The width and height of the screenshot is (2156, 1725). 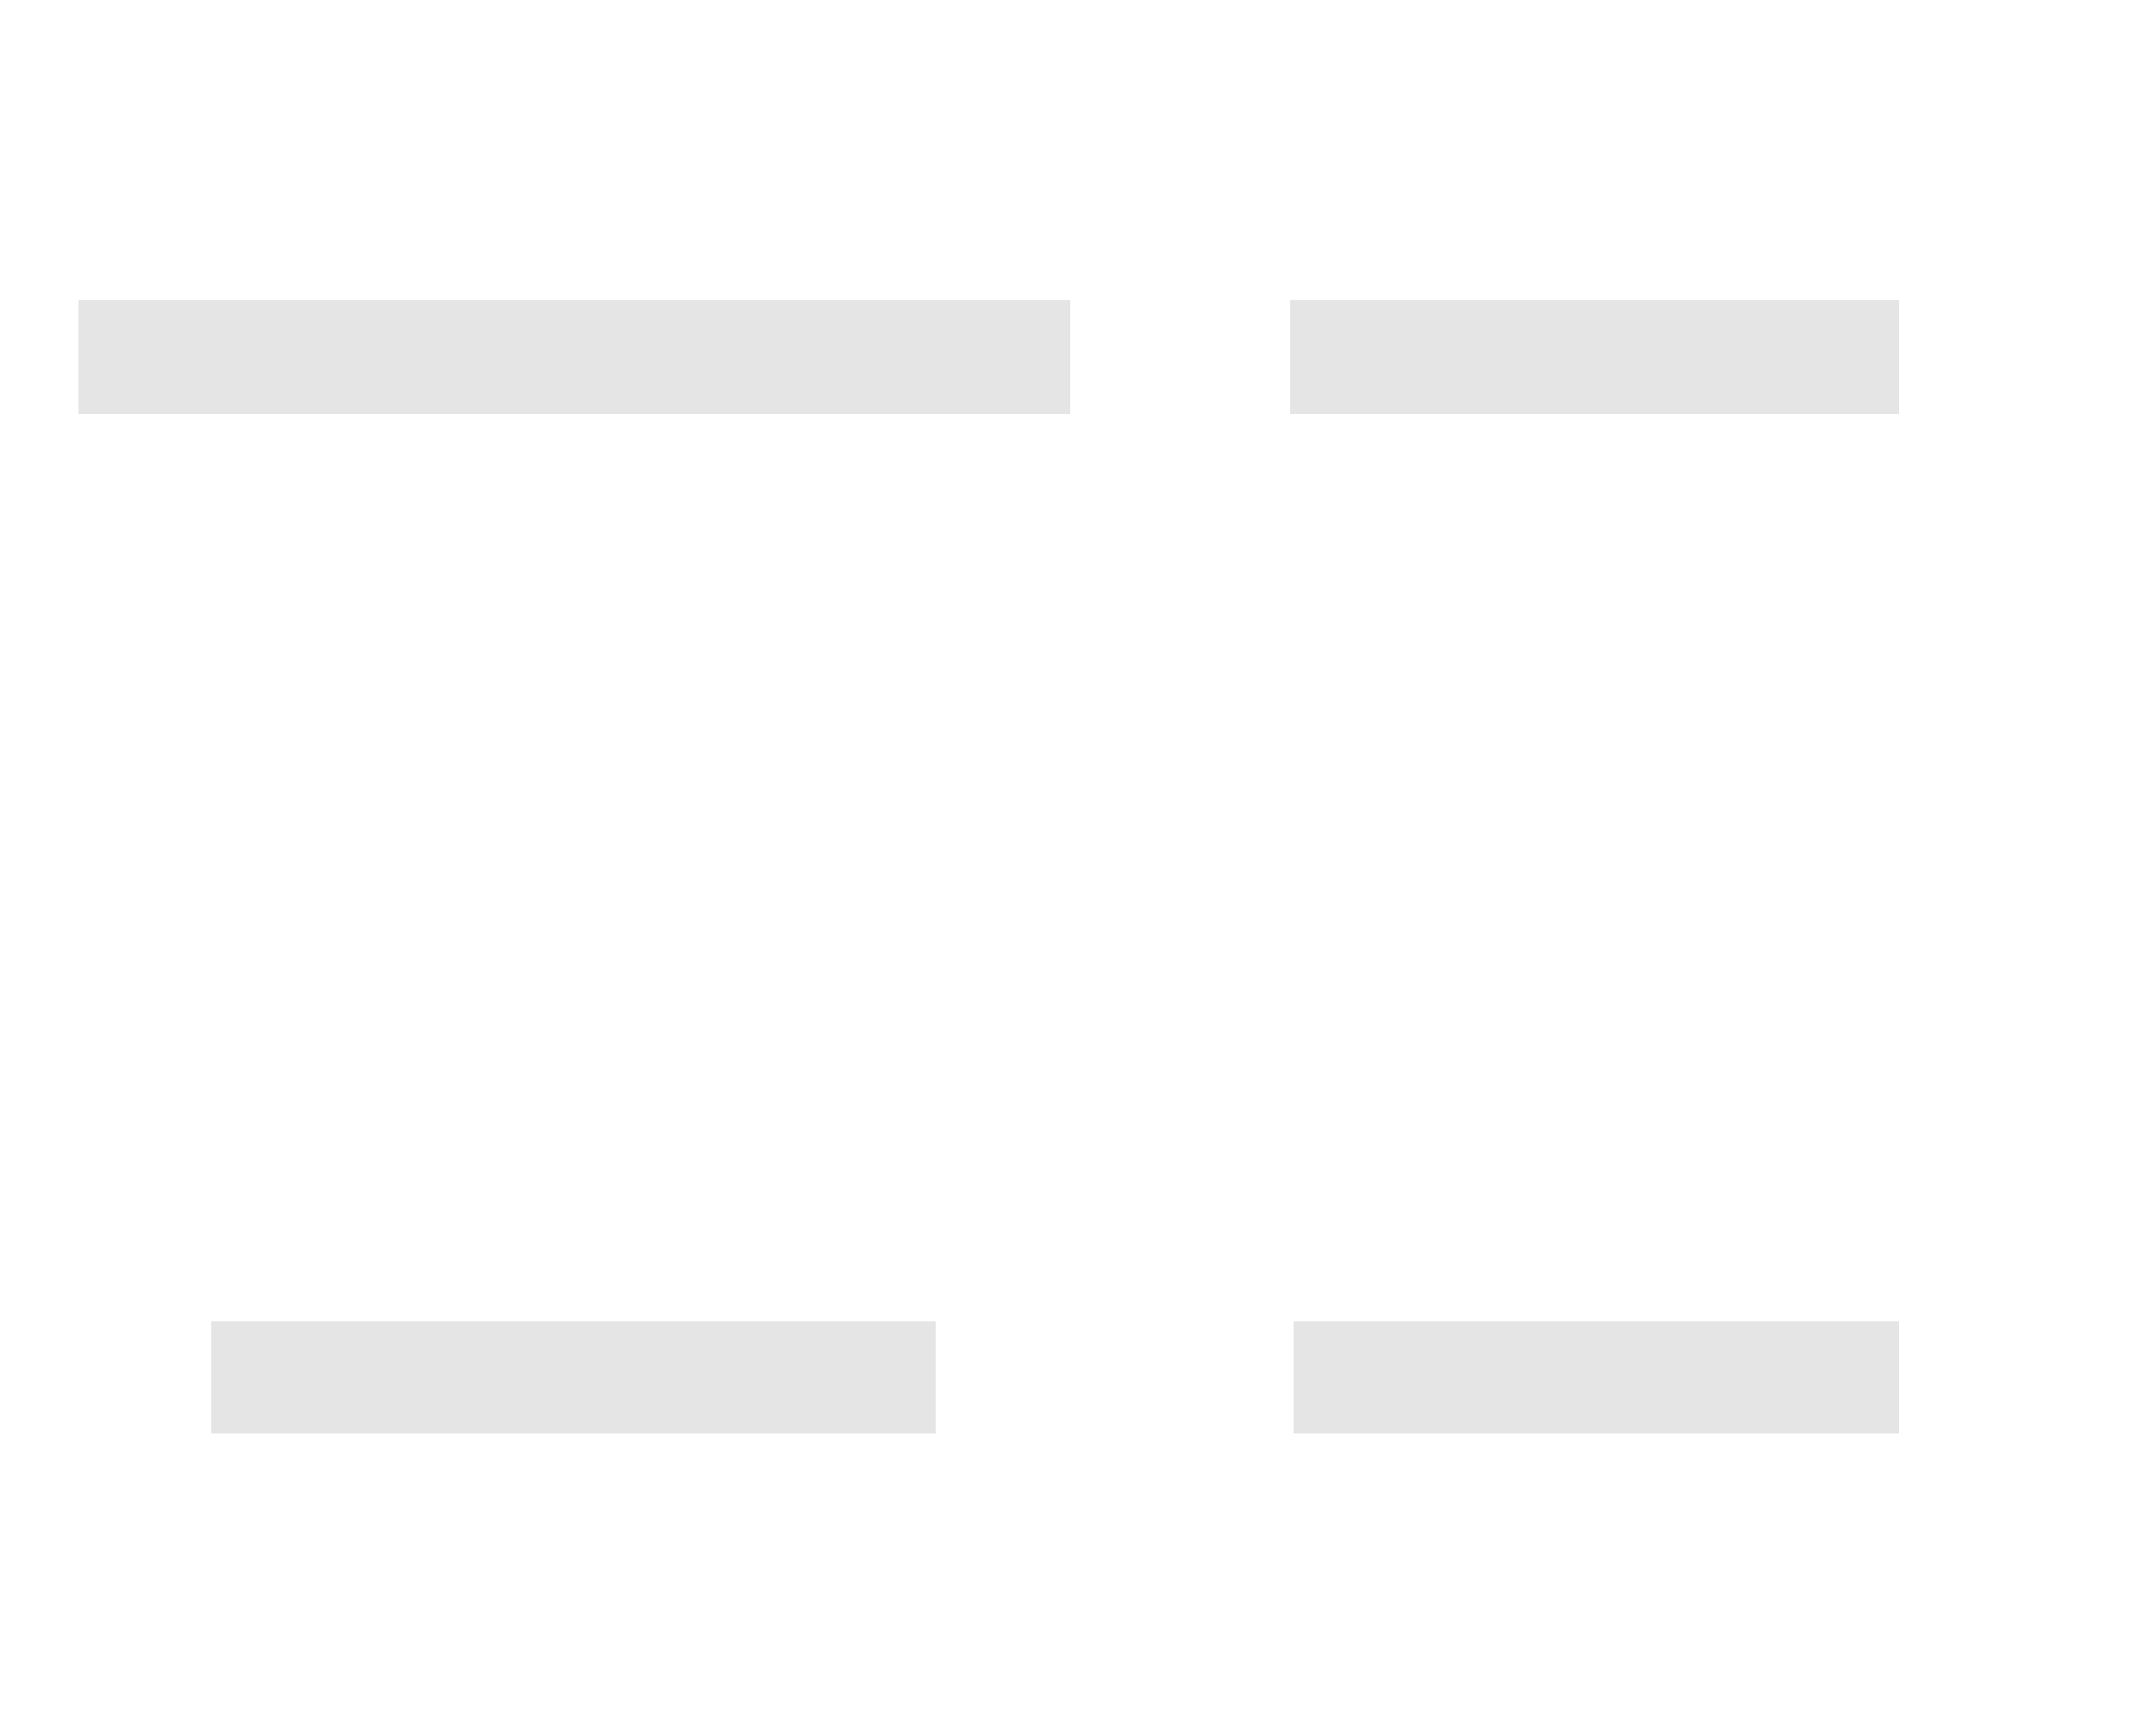 What do you see at coordinates (573, 1377) in the screenshot?
I see `label-box-emot-eng` at bounding box center [573, 1377].